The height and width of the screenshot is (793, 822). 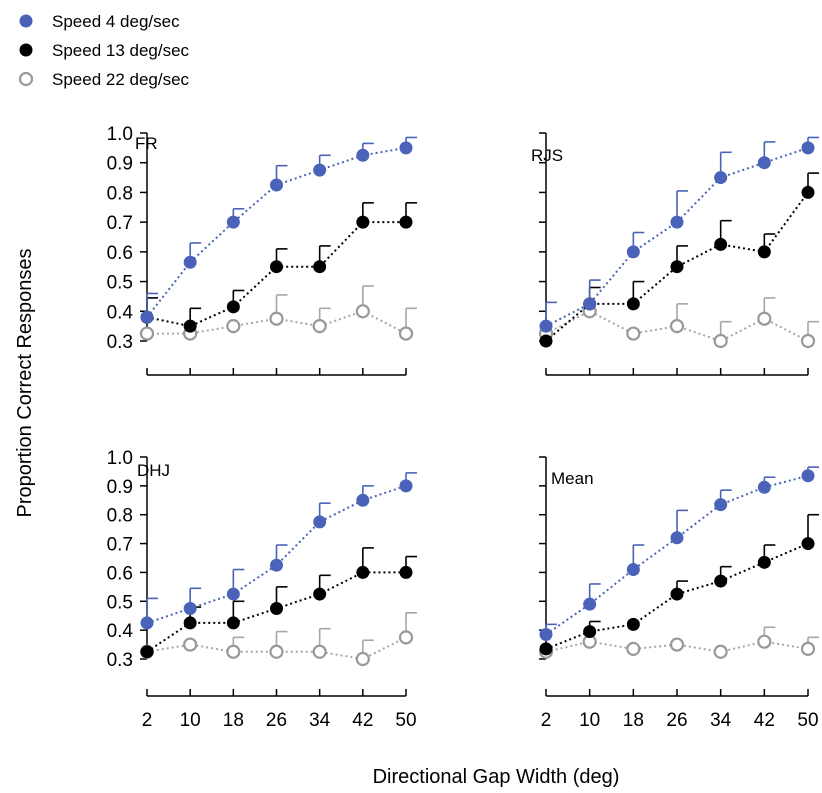 What do you see at coordinates (116, 21) in the screenshot?
I see `legend-label-speed-4: Speed 4 deg/sec` at bounding box center [116, 21].